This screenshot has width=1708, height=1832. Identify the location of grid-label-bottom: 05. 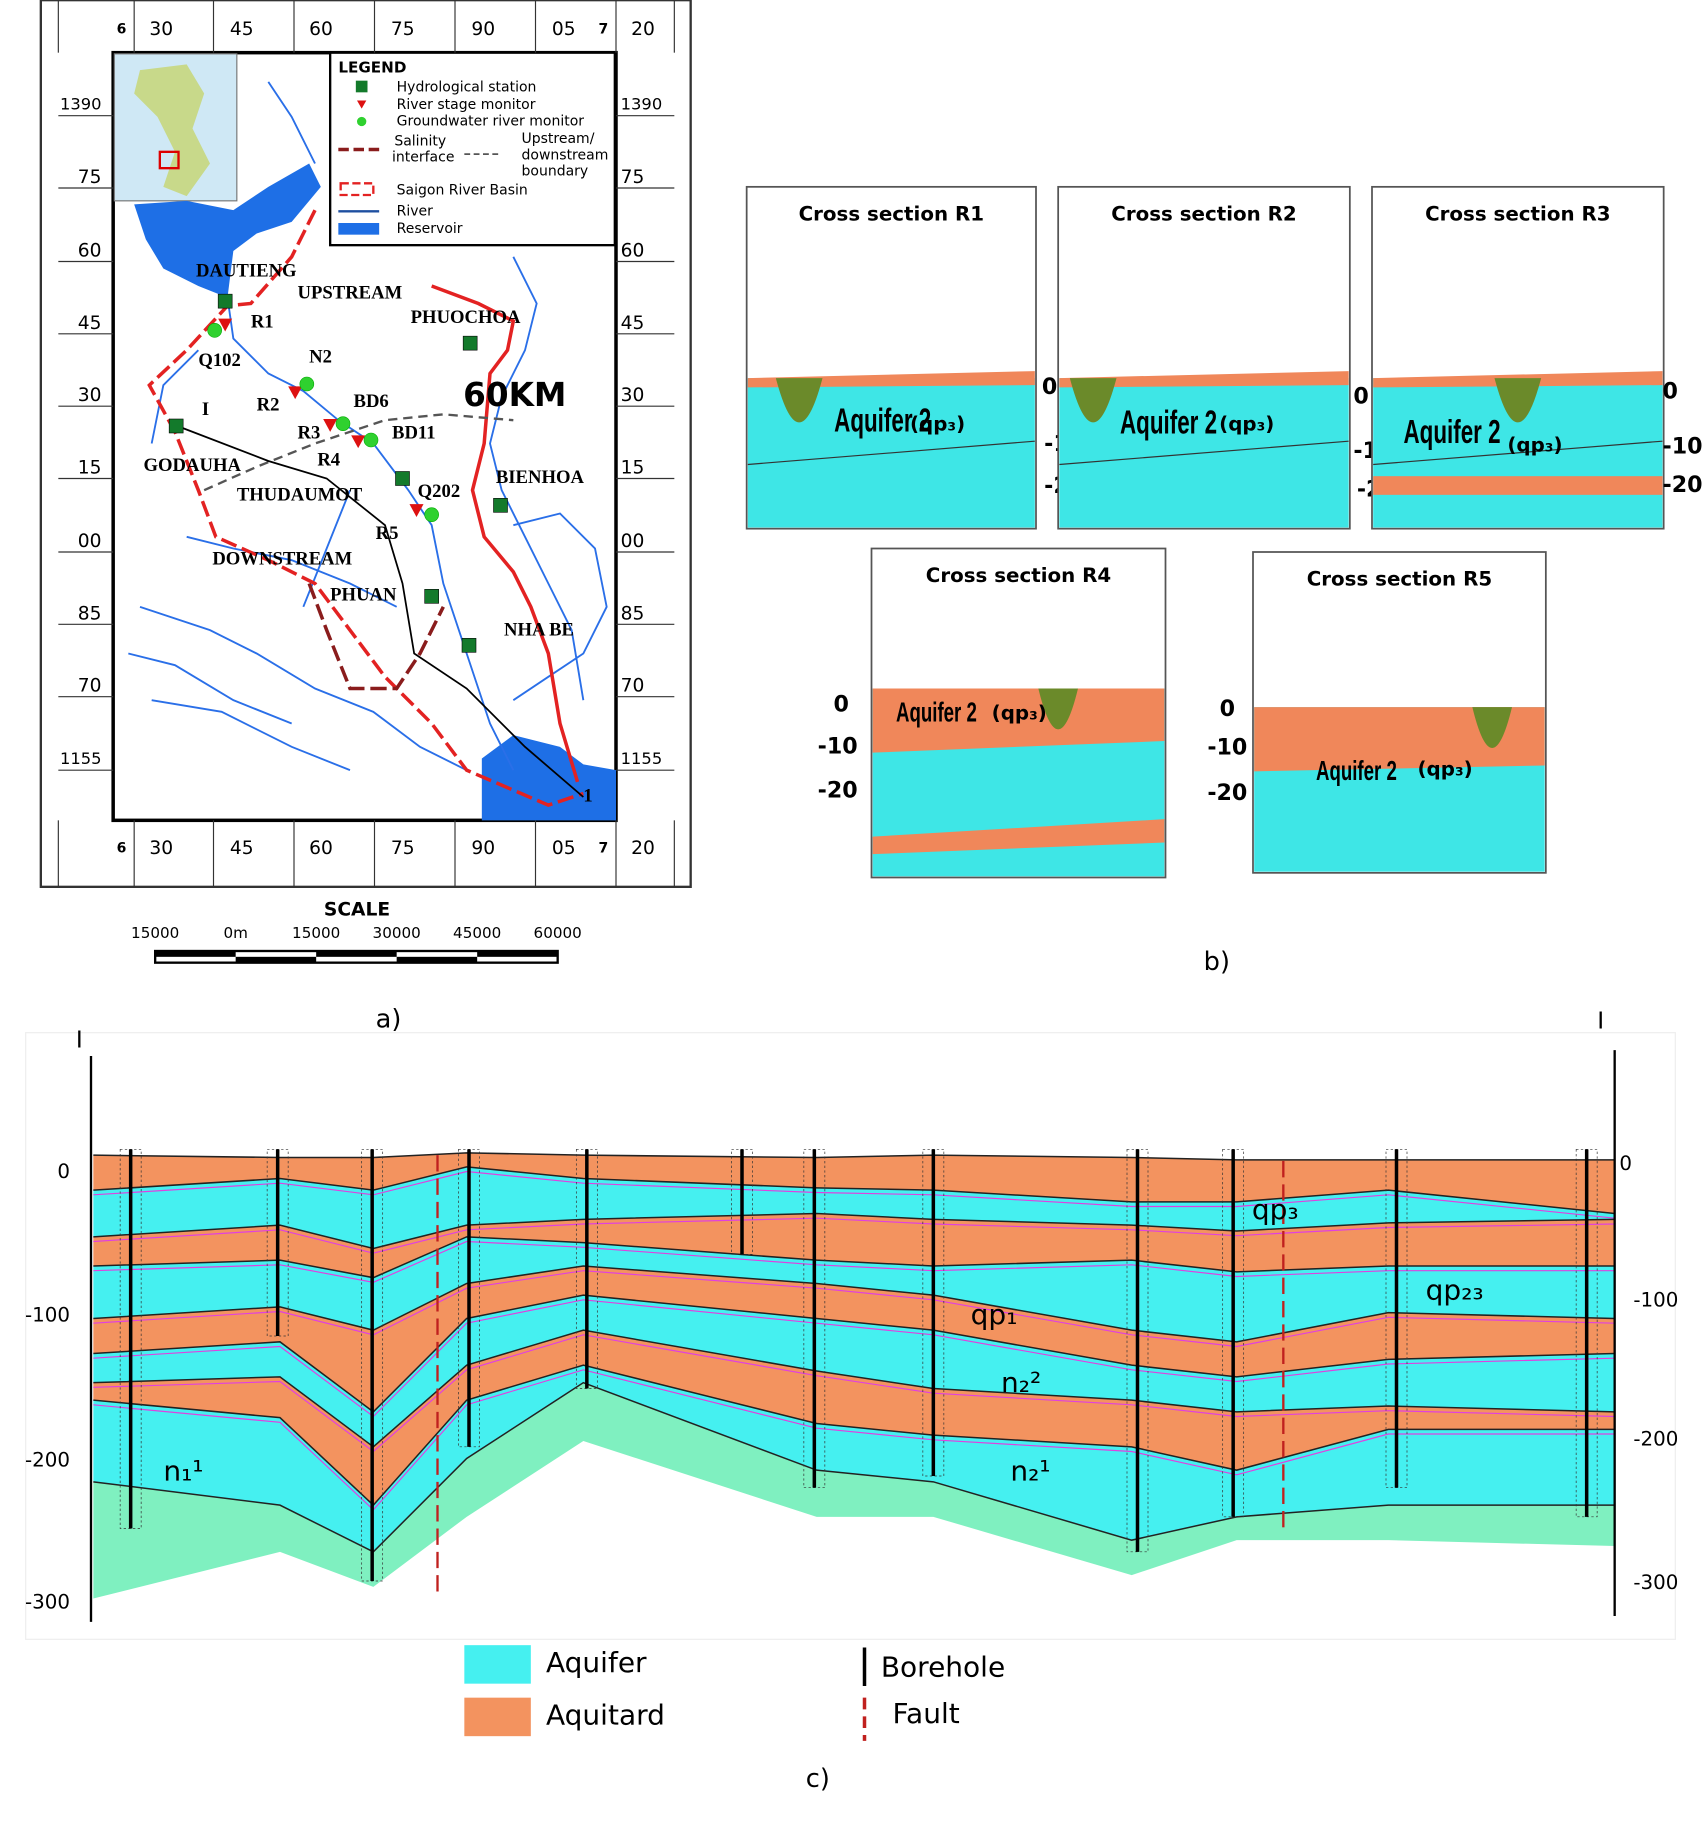
(564, 848).